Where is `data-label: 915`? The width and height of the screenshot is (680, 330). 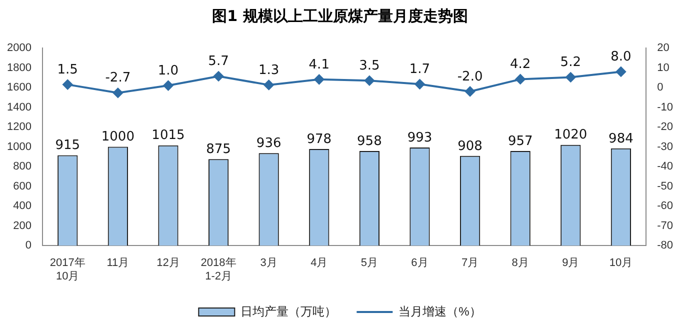
data-label: 915 is located at coordinates (67, 146).